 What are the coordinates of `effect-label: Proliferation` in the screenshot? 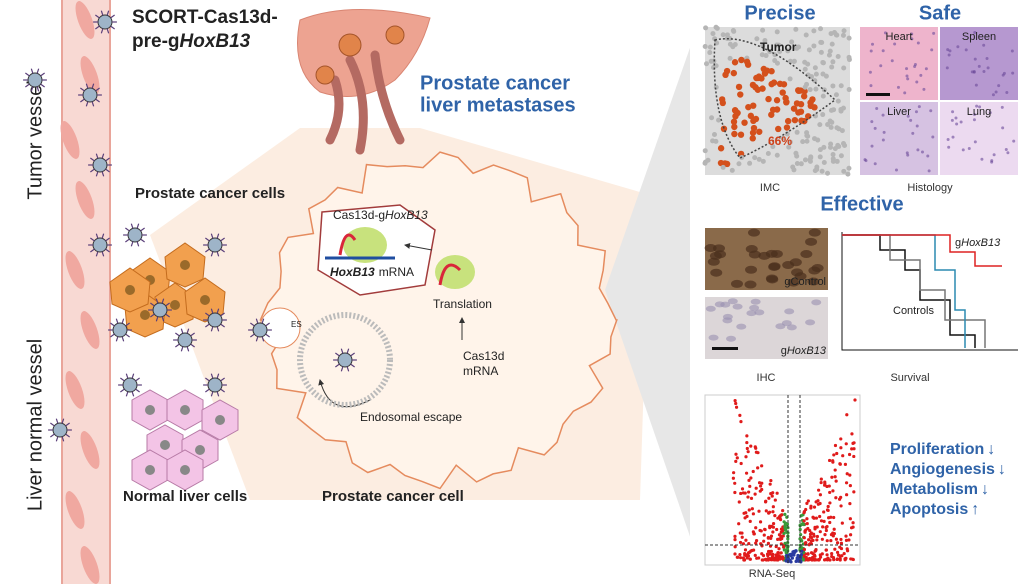 It's located at (937, 449).